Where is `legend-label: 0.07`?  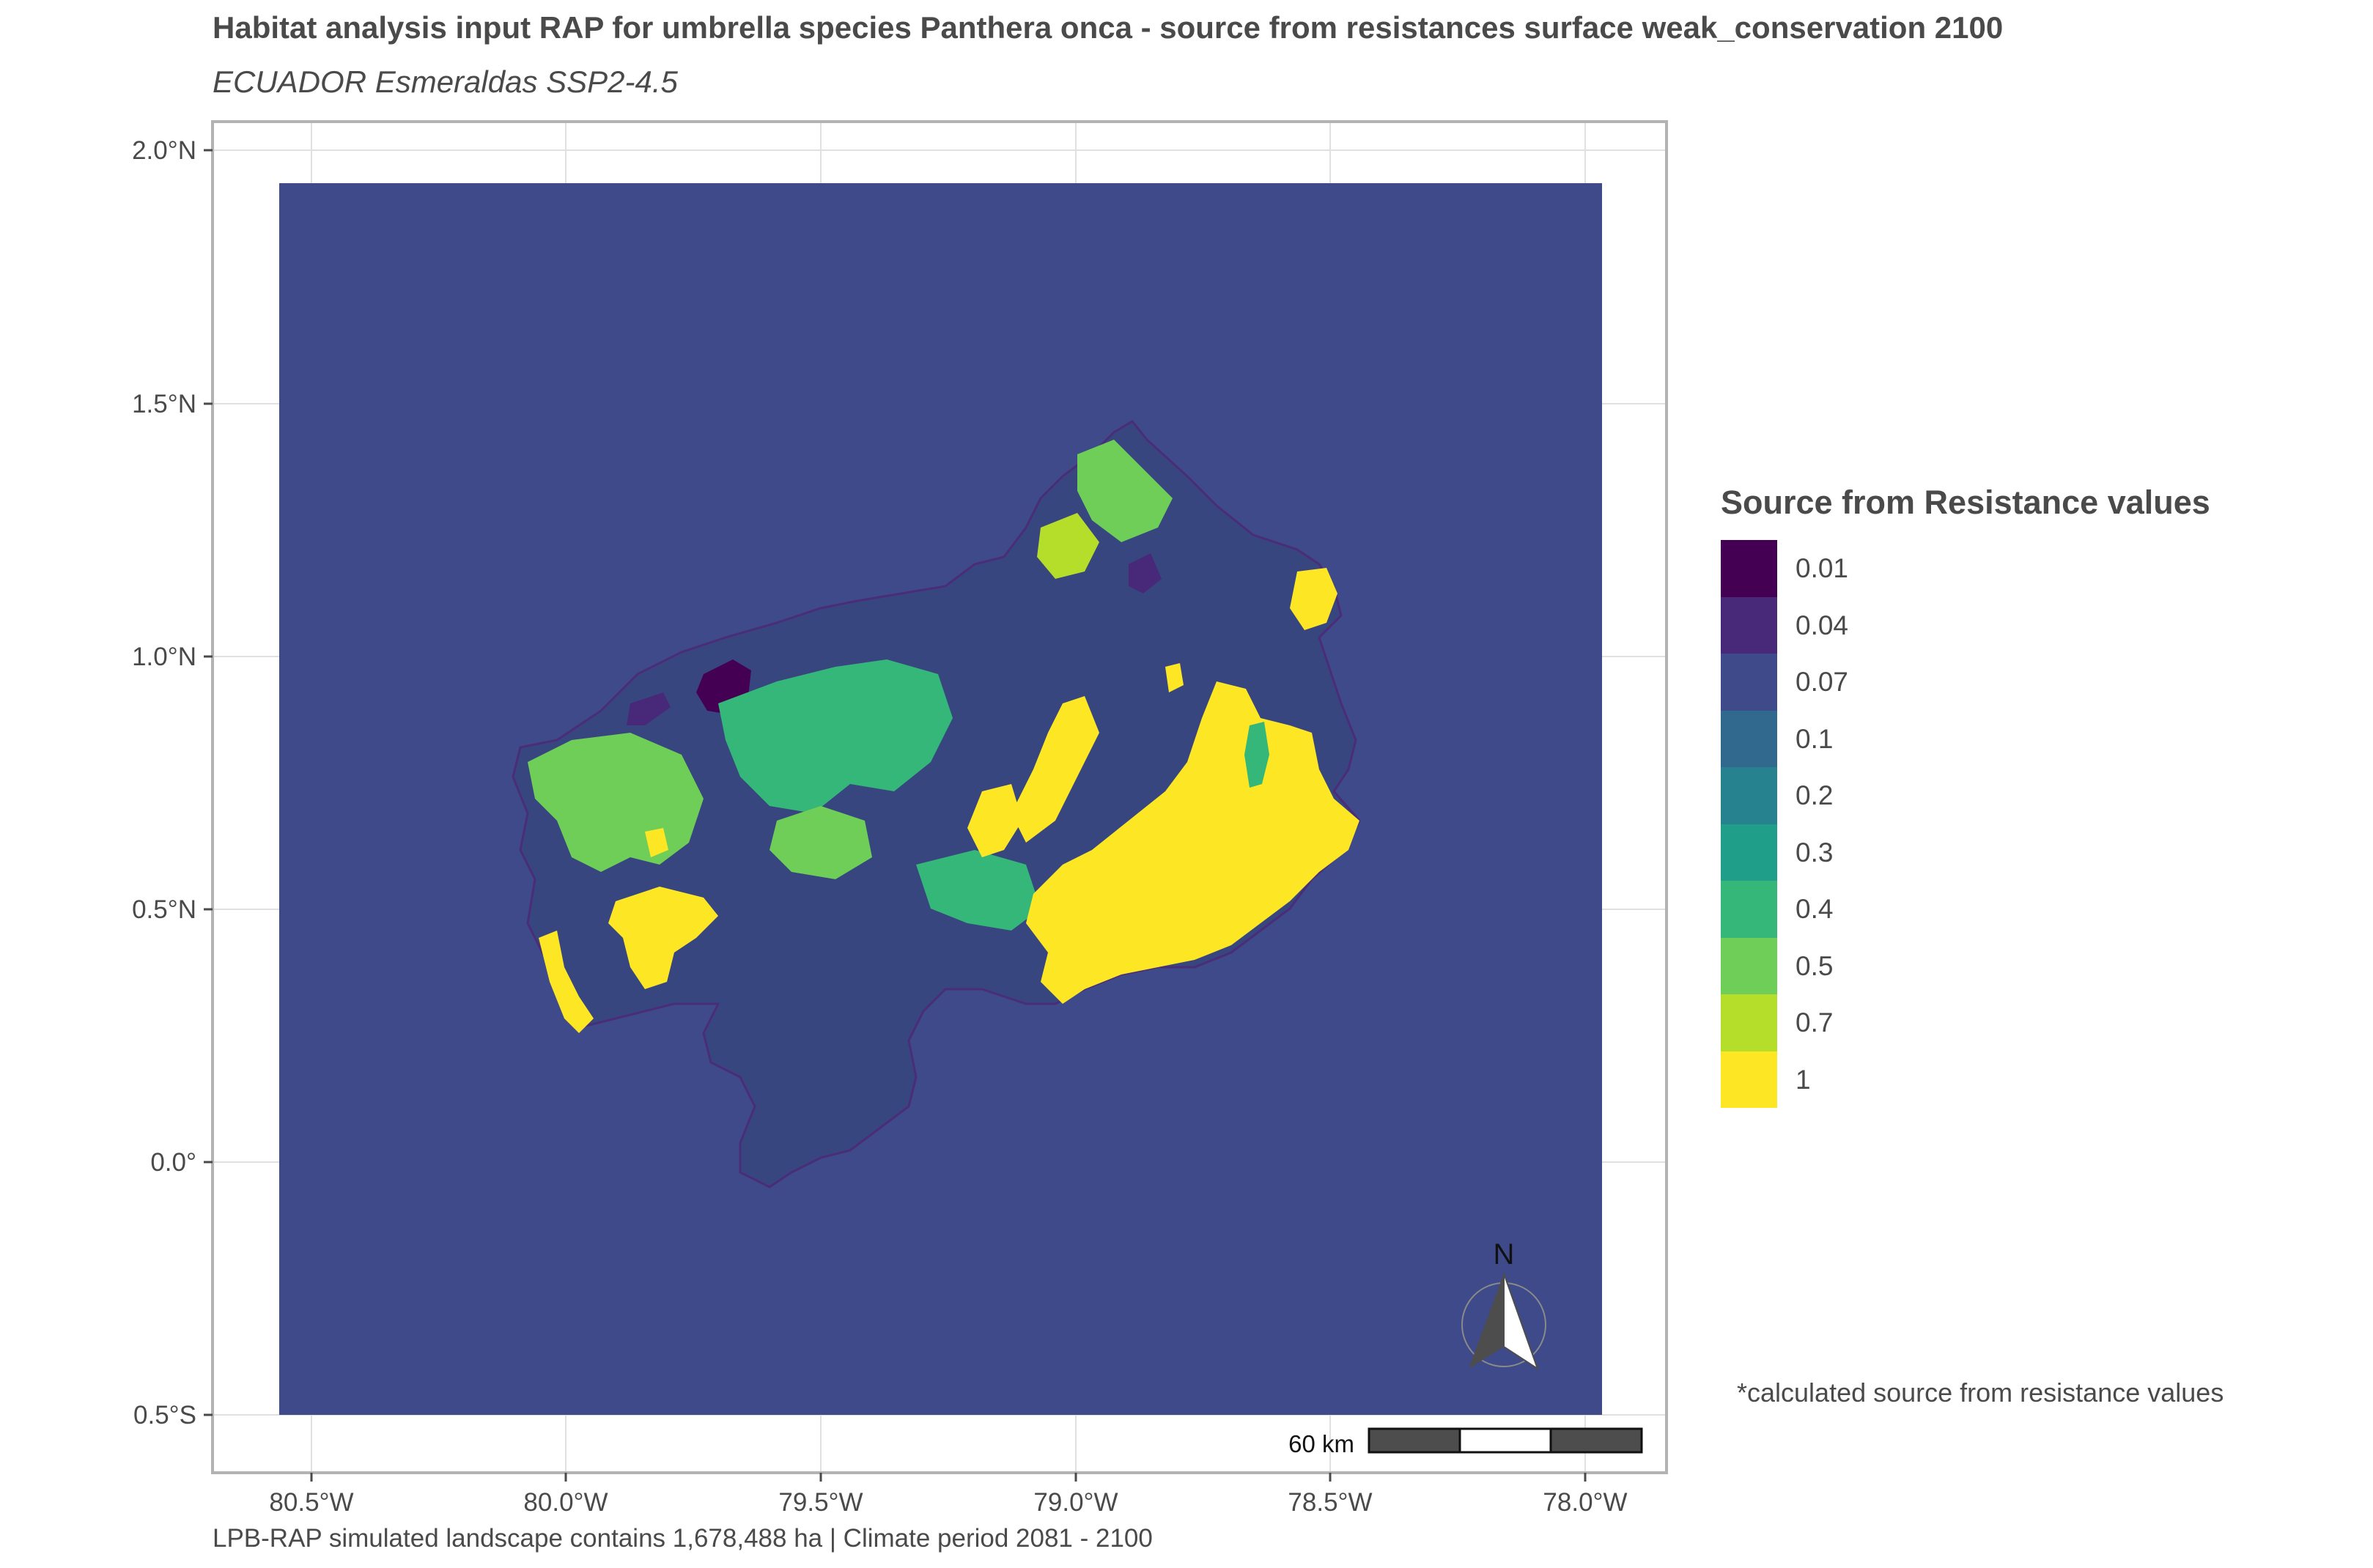
legend-label: 0.07 is located at coordinates (1822, 682).